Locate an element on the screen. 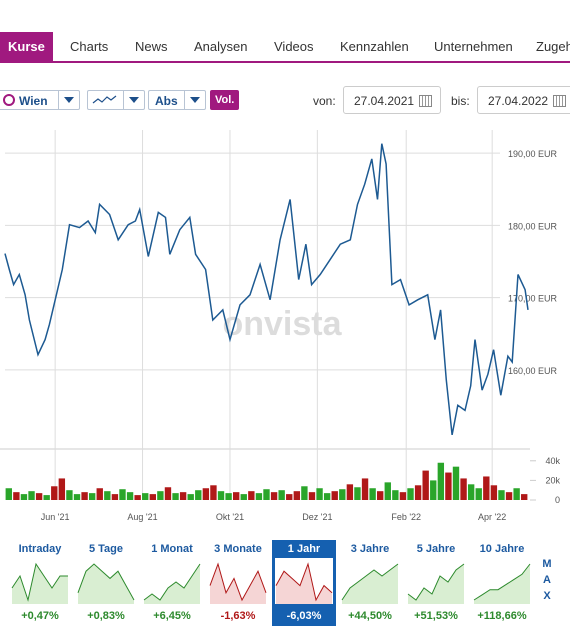  y-tick-label: 180,00 EUR is located at coordinates (533, 226).